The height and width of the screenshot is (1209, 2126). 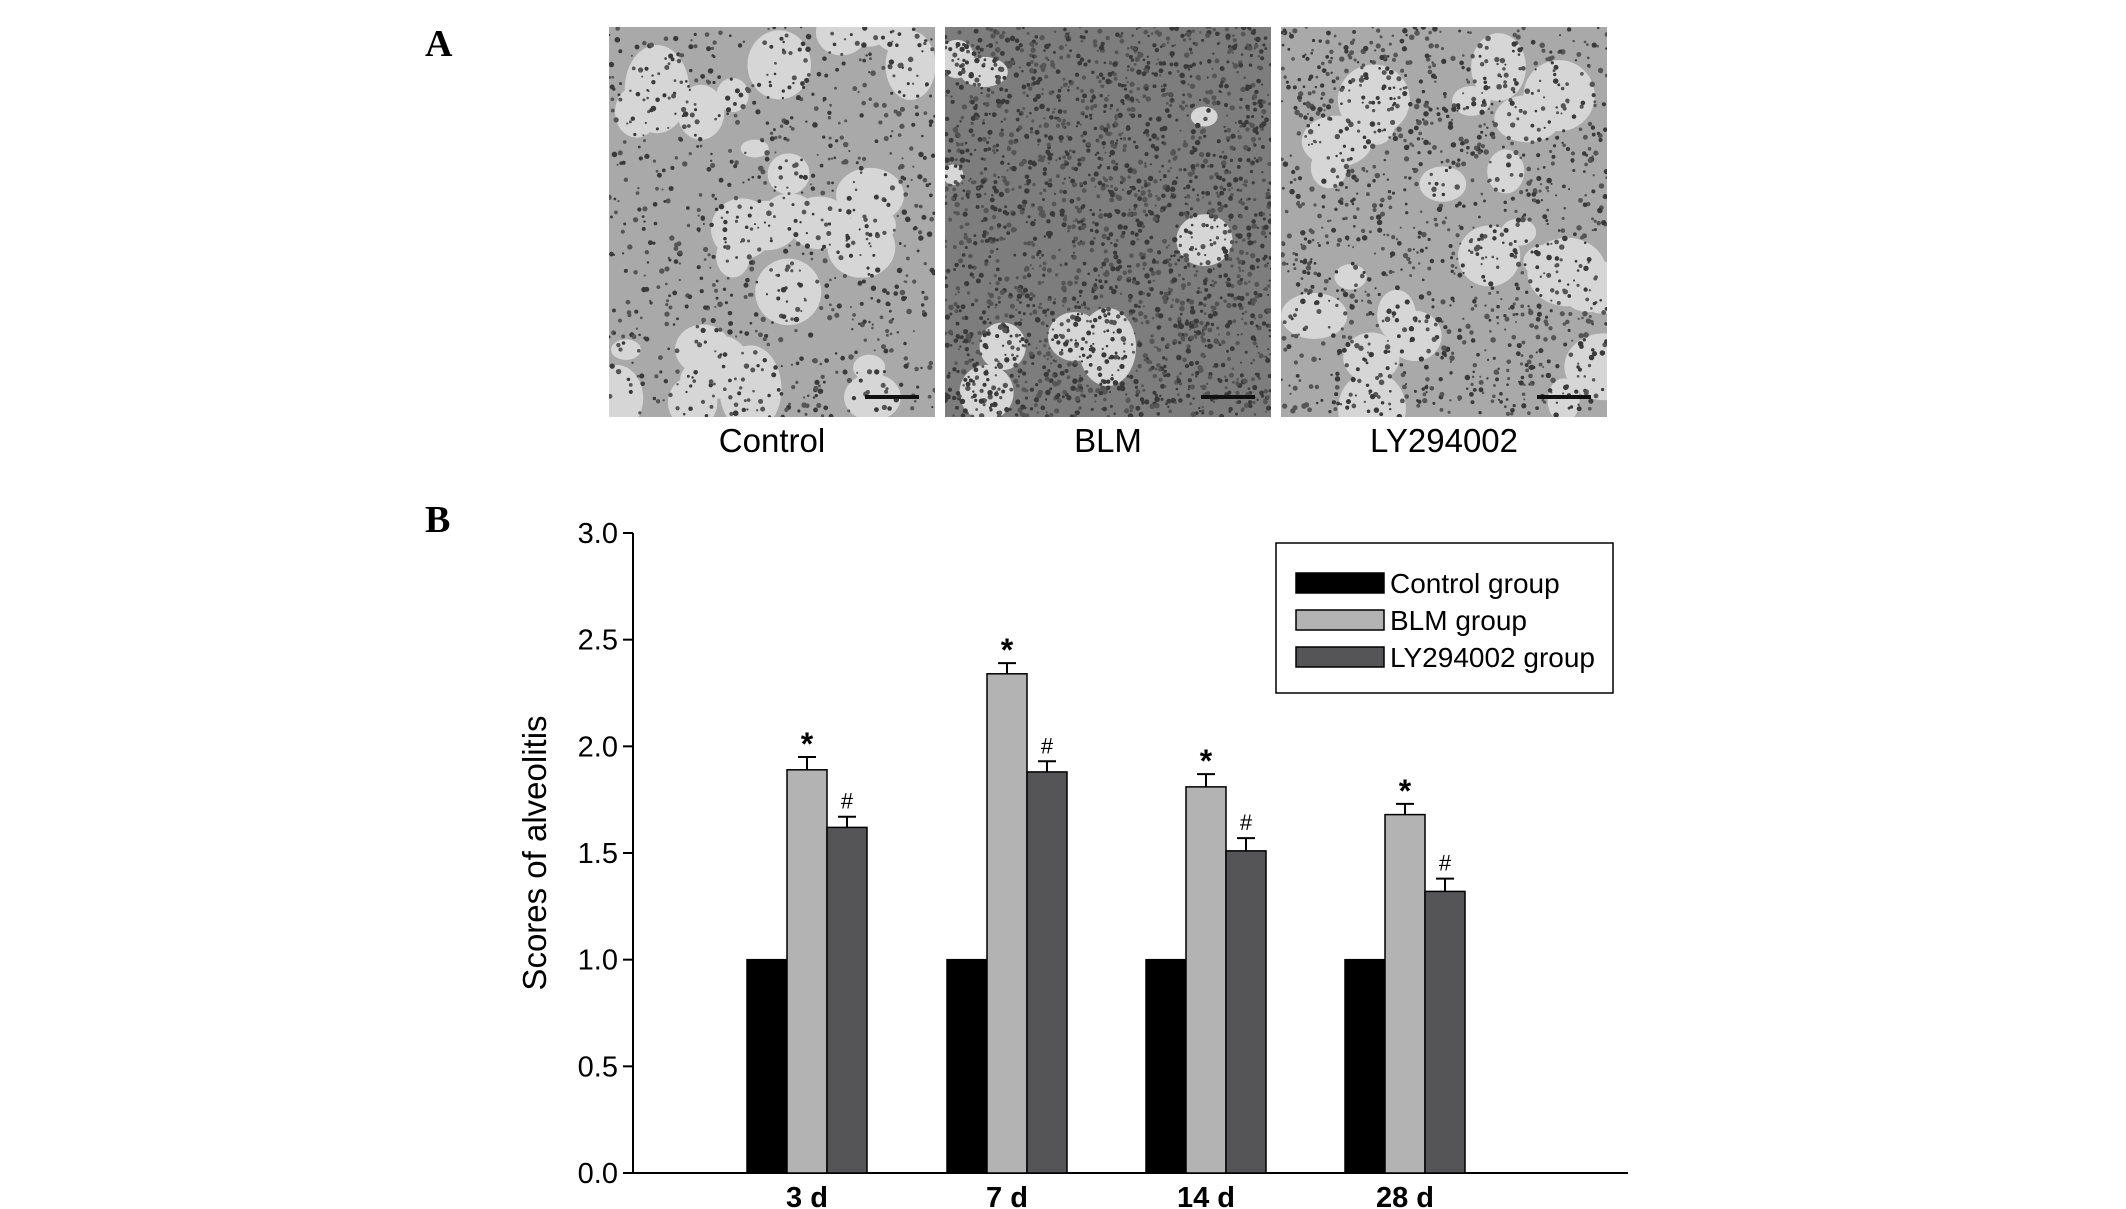 I want to click on alveolar-space, so click(x=869, y=195).